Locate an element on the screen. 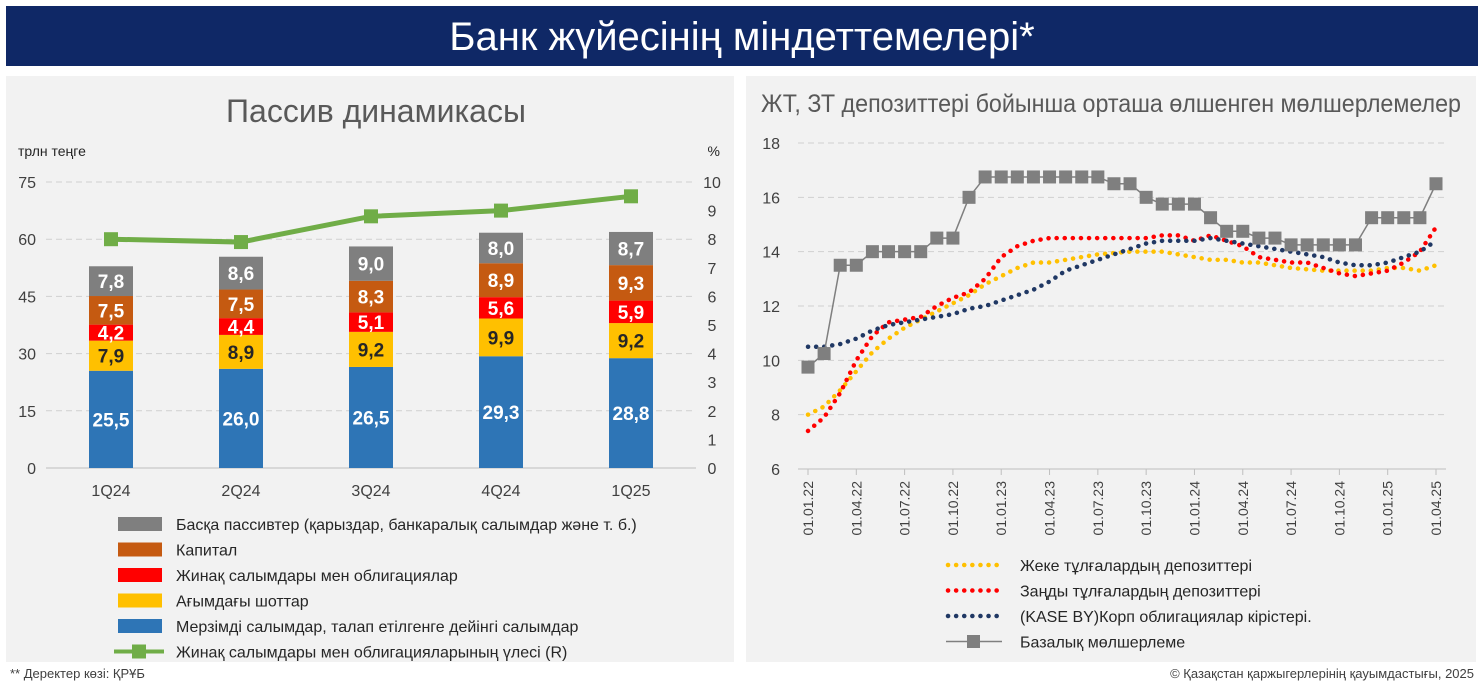 The height and width of the screenshot is (690, 1482). legend-label: Заңды тұлғалардың депозиттері is located at coordinates (1140, 592).